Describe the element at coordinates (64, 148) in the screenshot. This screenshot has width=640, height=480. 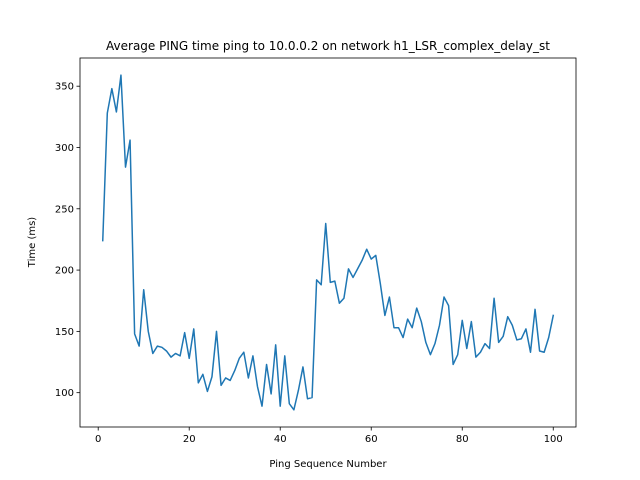
I see `y-tick-label: 300` at that location.